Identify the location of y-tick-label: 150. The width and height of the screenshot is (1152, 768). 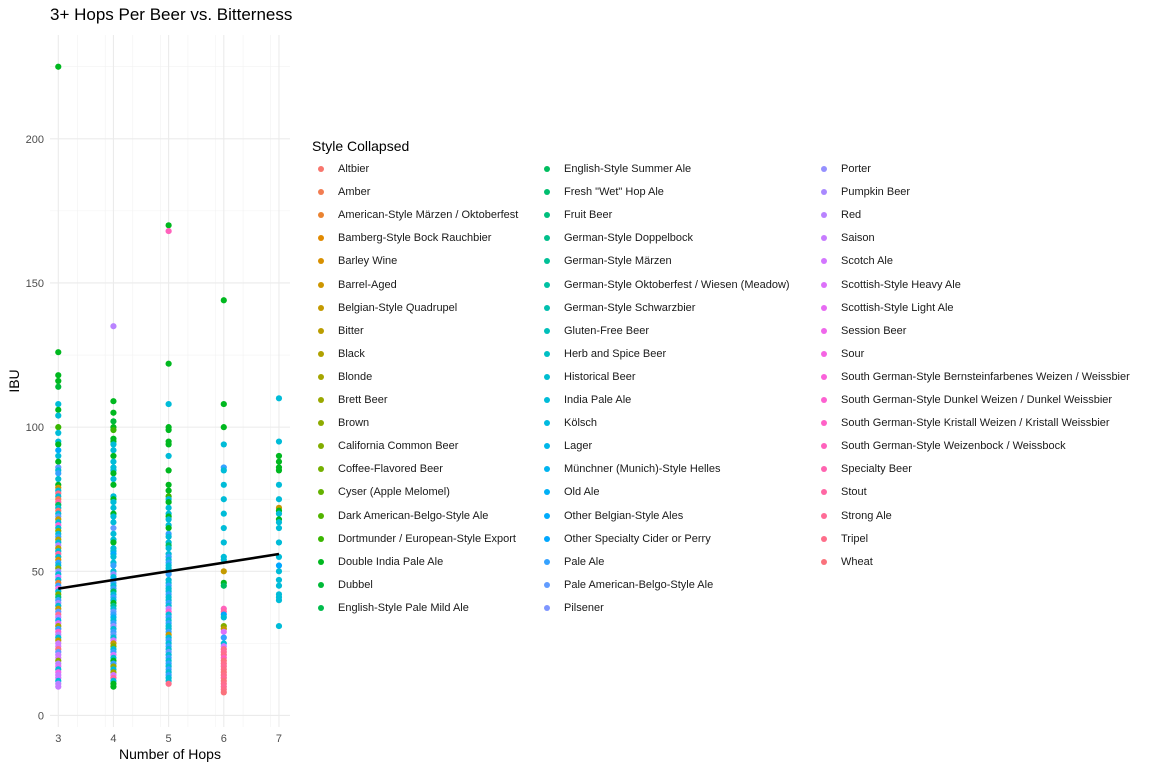
(35, 284).